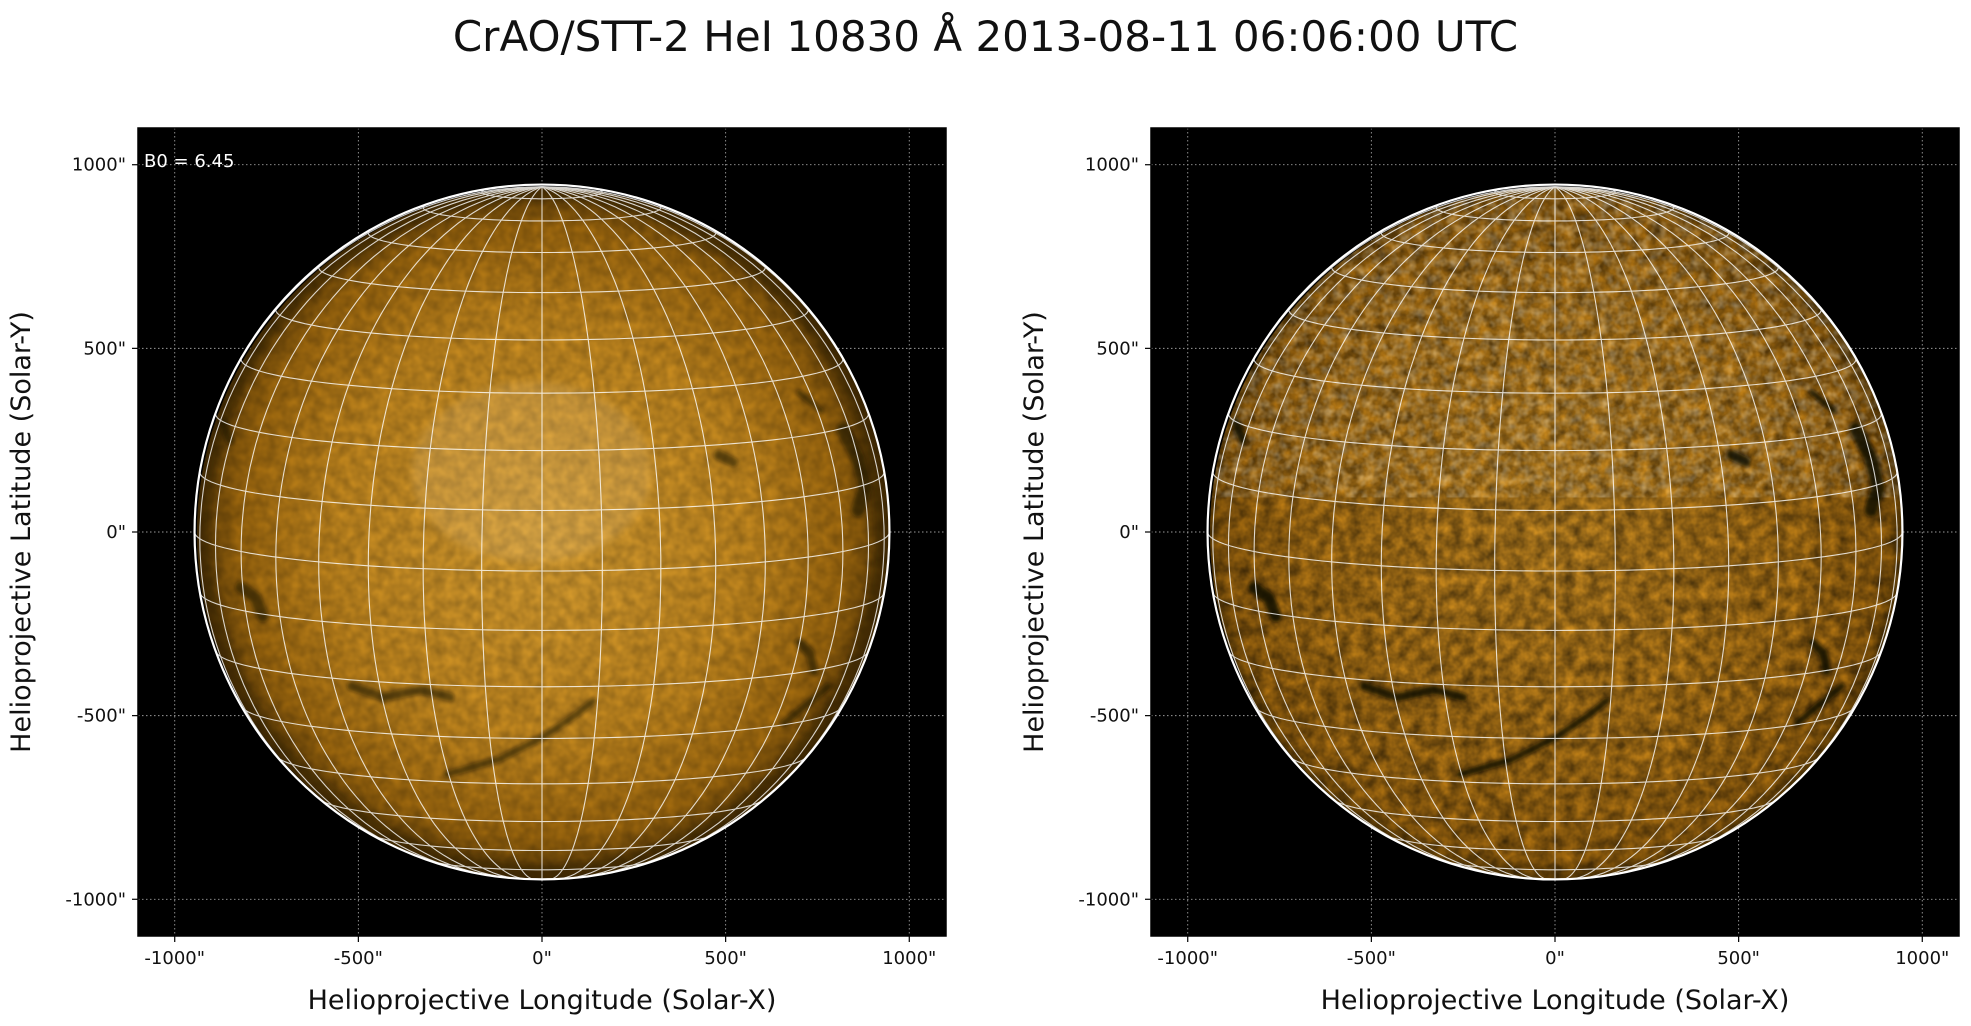 This screenshot has height=1026, width=1971. What do you see at coordinates (189, 161) in the screenshot?
I see `b0-annotation: B0 = 6.45` at bounding box center [189, 161].